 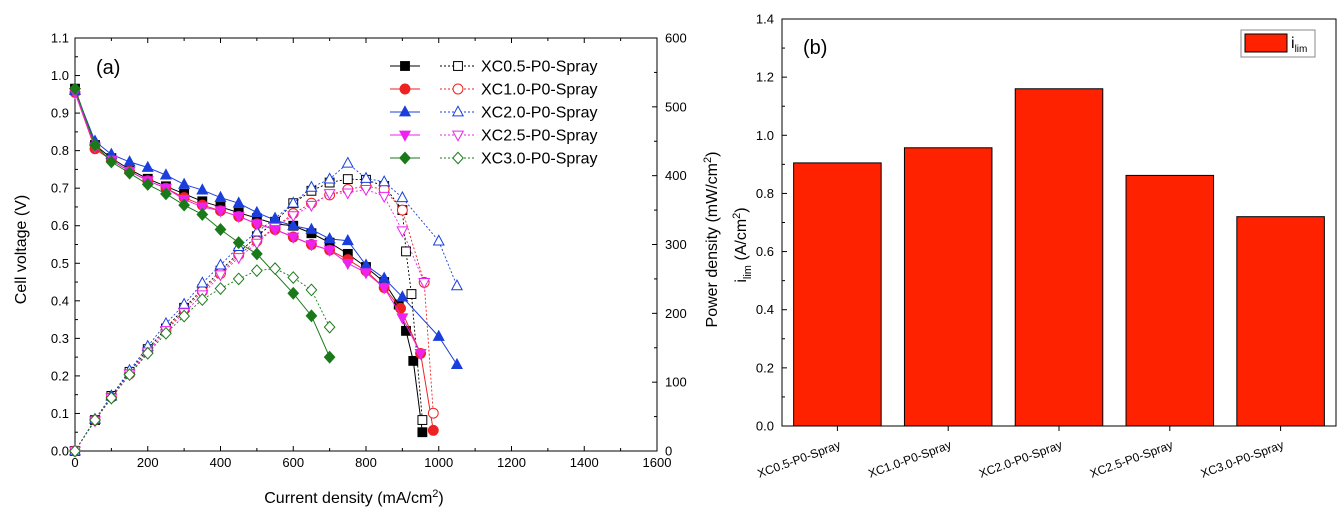 What do you see at coordinates (60, 225) in the screenshot?
I see `y-tick-label-a: 0.6` at bounding box center [60, 225].